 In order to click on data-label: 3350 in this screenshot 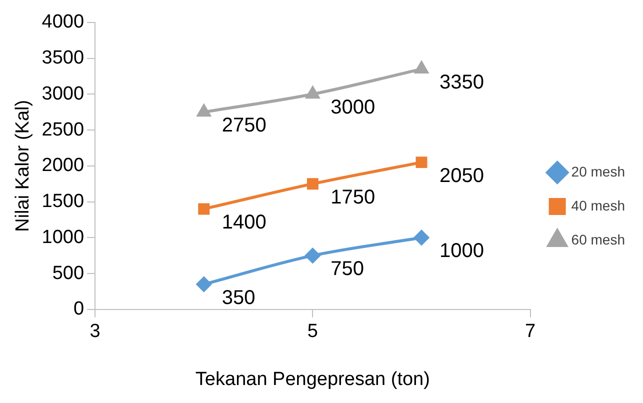, I will do `click(461, 83)`.